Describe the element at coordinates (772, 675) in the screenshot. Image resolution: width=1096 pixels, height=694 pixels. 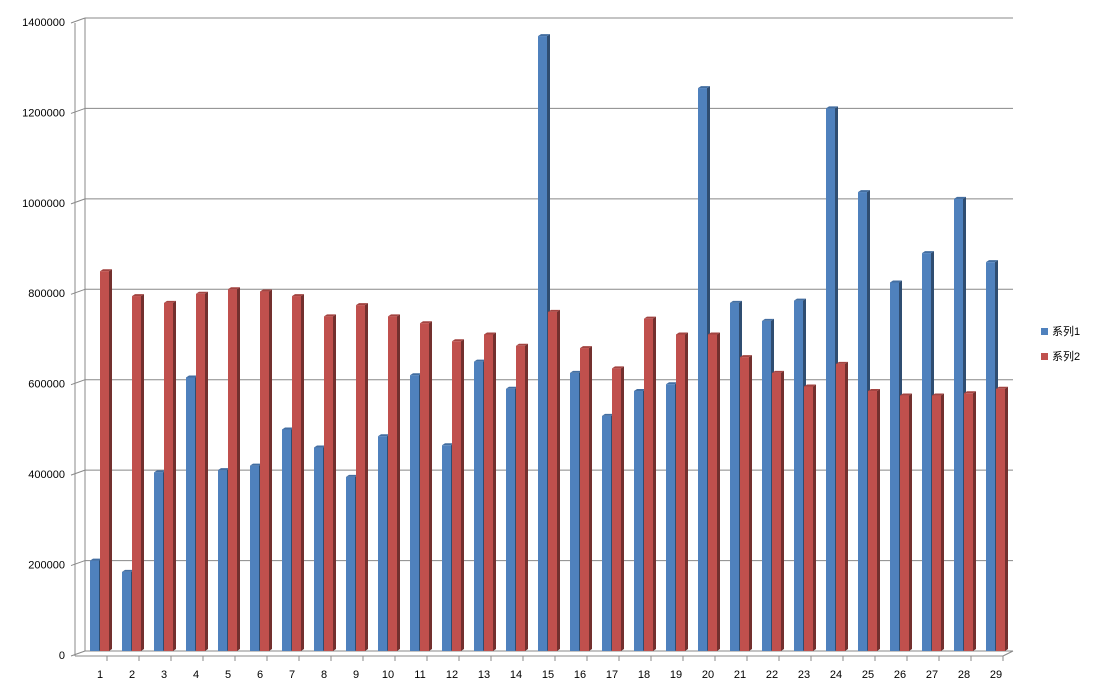
I see `x-tick-label: 22` at that location.